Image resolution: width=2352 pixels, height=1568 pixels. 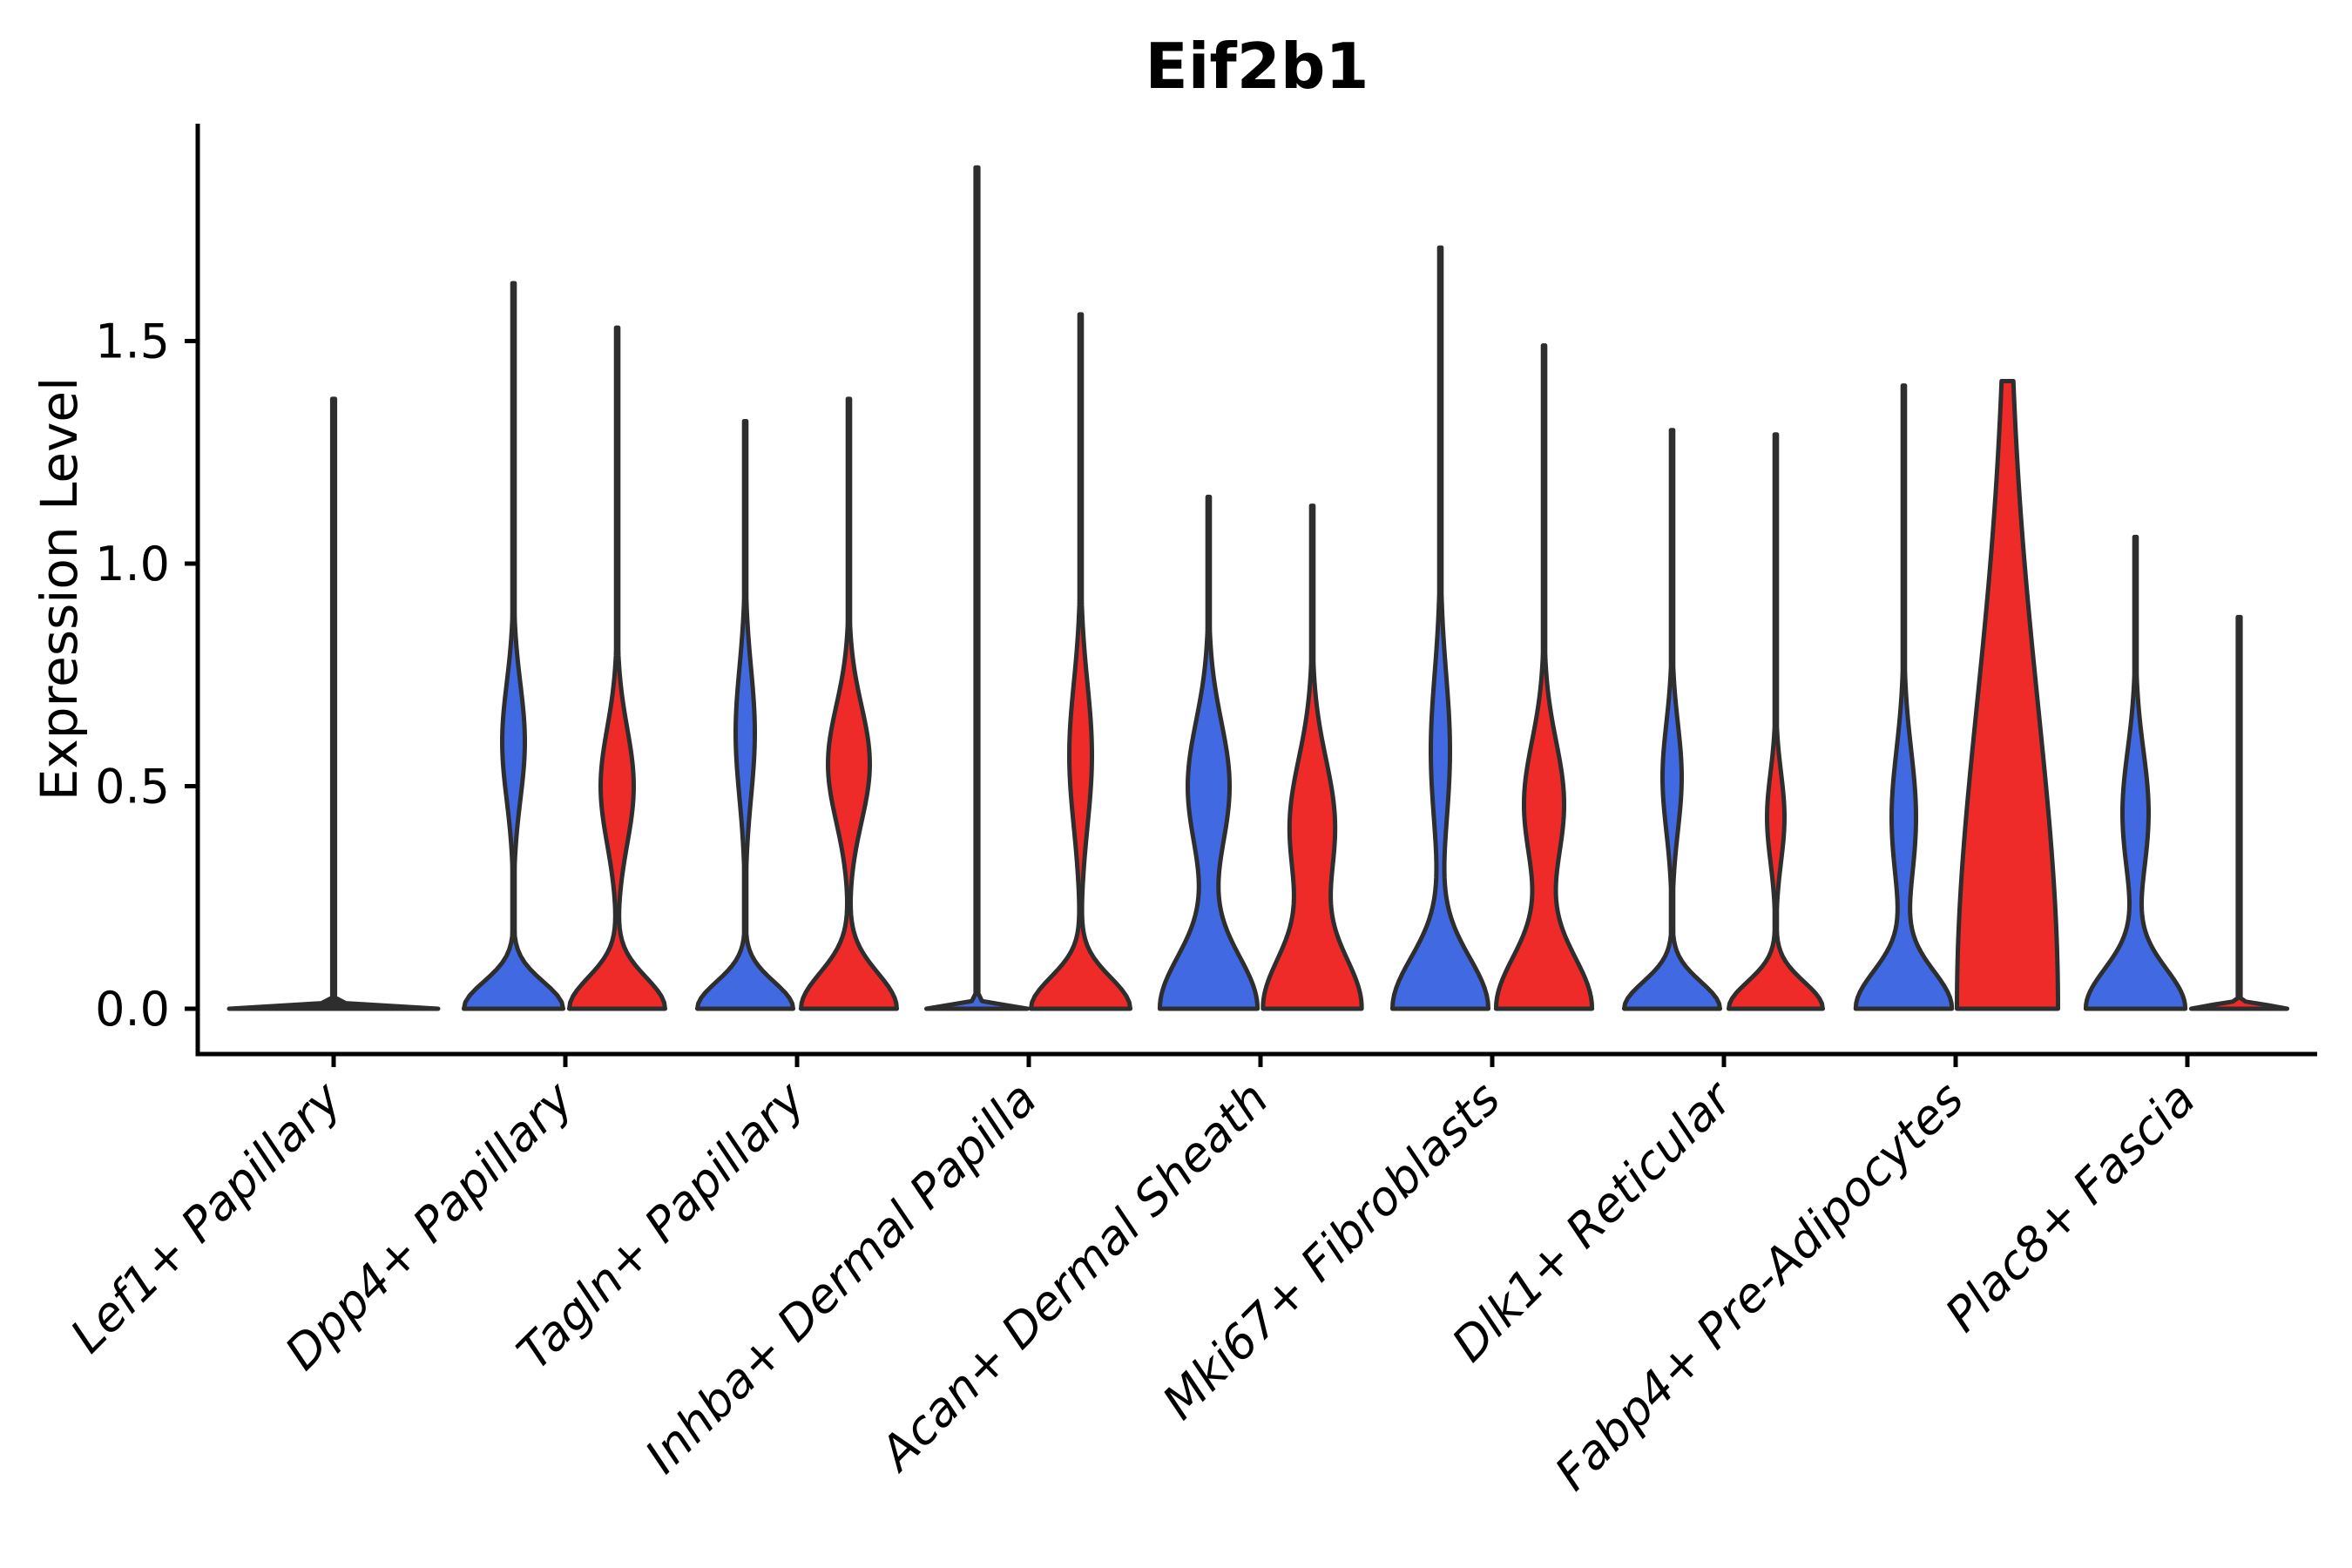 What do you see at coordinates (1672, 719) in the screenshot?
I see `violin-dlk1-left` at bounding box center [1672, 719].